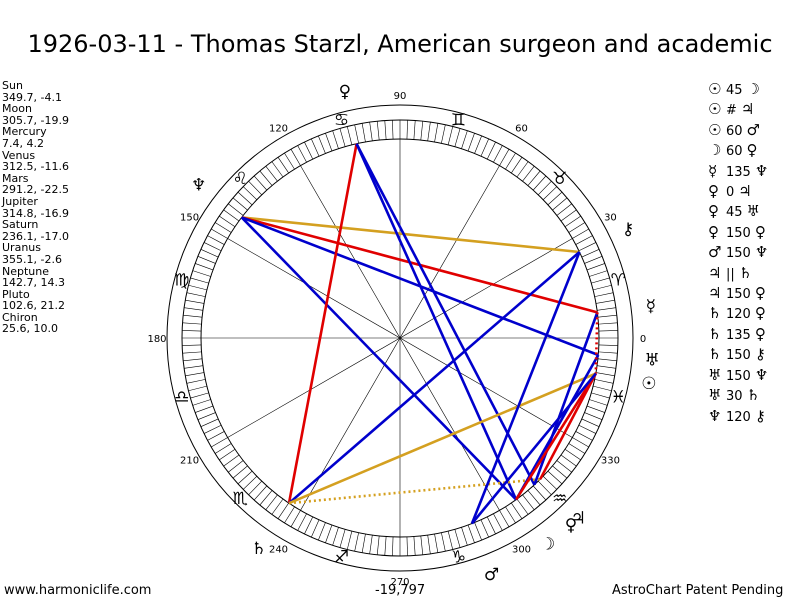  What do you see at coordinates (738, 90) in the screenshot?
I see `aspect-row: ☉ 45 ☽` at bounding box center [738, 90].